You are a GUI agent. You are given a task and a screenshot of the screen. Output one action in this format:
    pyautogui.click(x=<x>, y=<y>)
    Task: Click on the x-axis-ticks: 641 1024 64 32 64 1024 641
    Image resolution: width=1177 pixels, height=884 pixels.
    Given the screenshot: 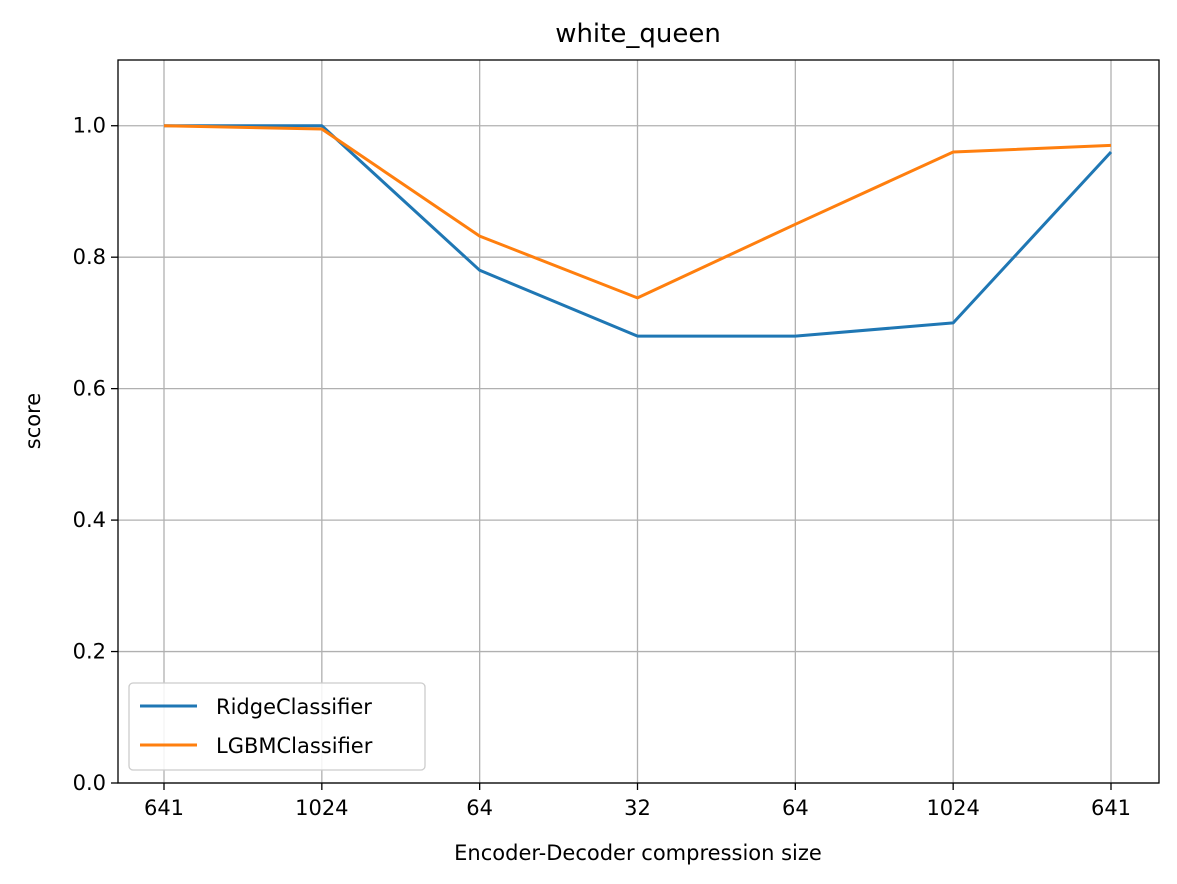 What is the action you would take?
    pyautogui.click(x=637, y=801)
    